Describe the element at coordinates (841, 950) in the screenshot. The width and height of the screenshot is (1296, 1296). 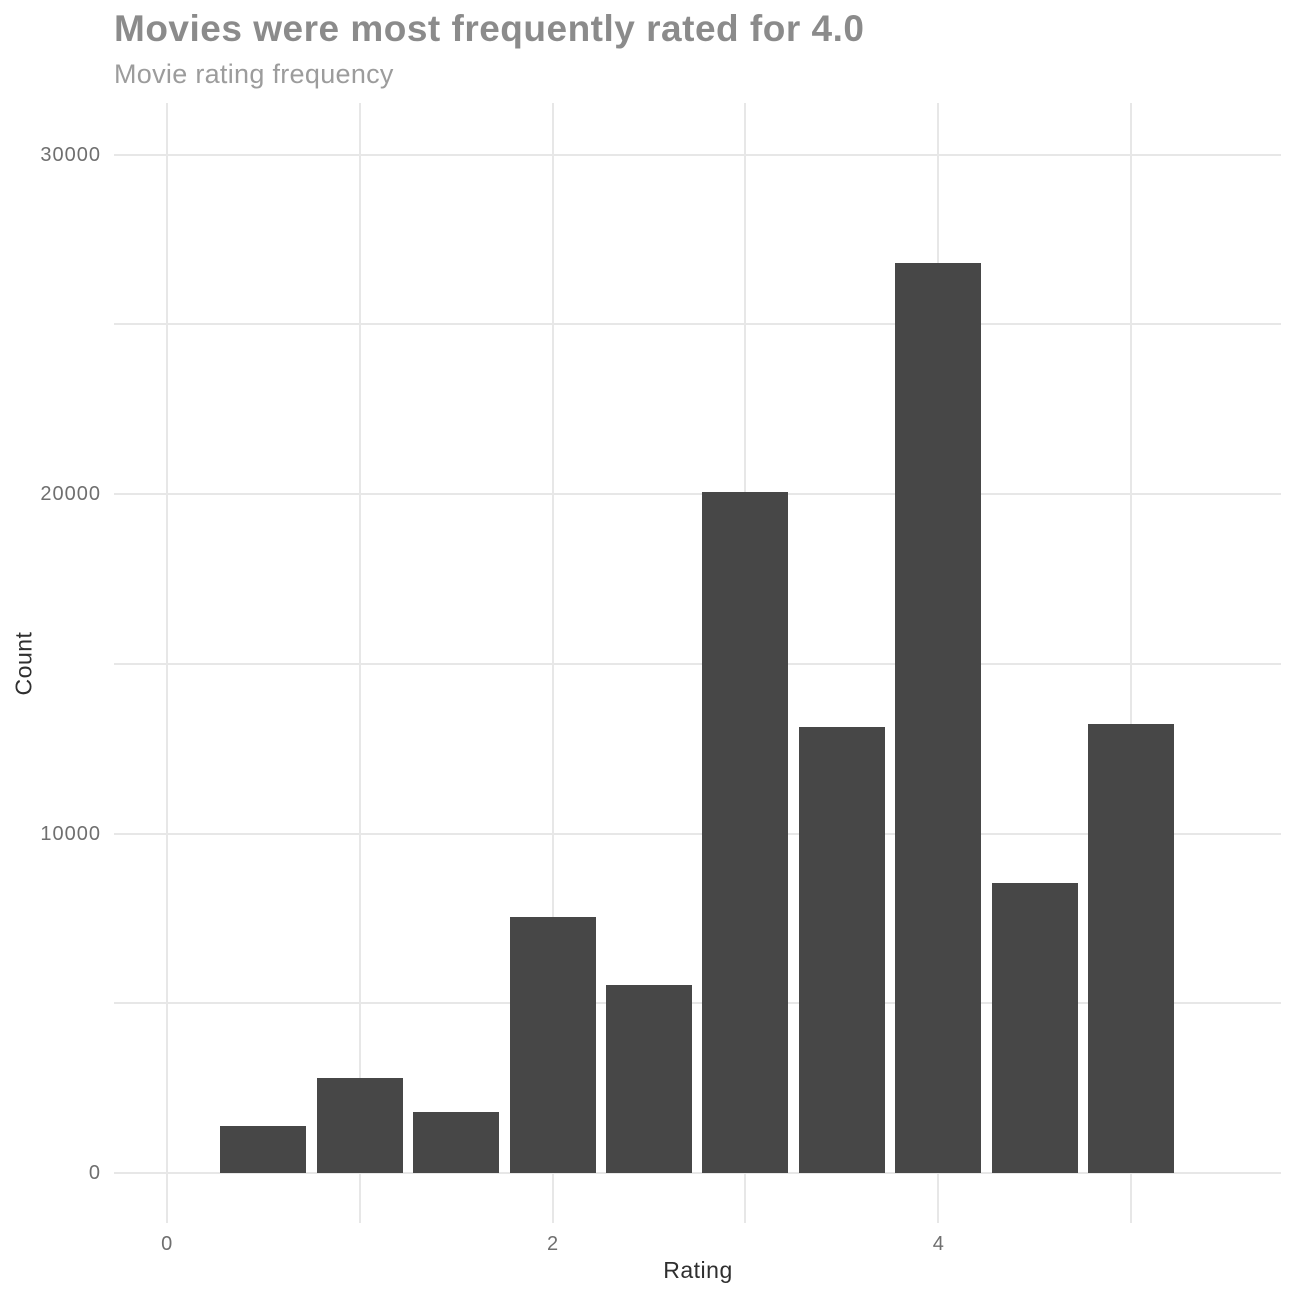
I see `bar-rating-3.5` at that location.